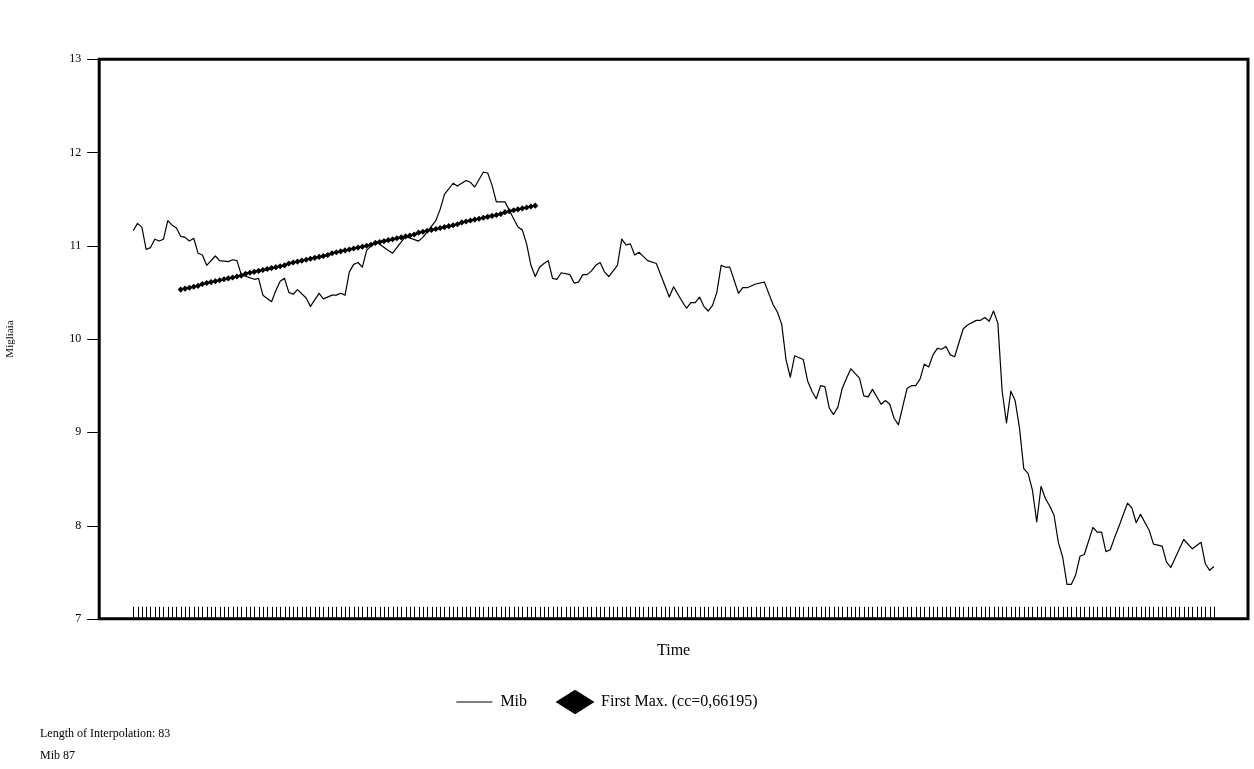 The height and width of the screenshot is (769, 1254). Describe the element at coordinates (78, 524) in the screenshot. I see `y-tick-label: 8` at that location.